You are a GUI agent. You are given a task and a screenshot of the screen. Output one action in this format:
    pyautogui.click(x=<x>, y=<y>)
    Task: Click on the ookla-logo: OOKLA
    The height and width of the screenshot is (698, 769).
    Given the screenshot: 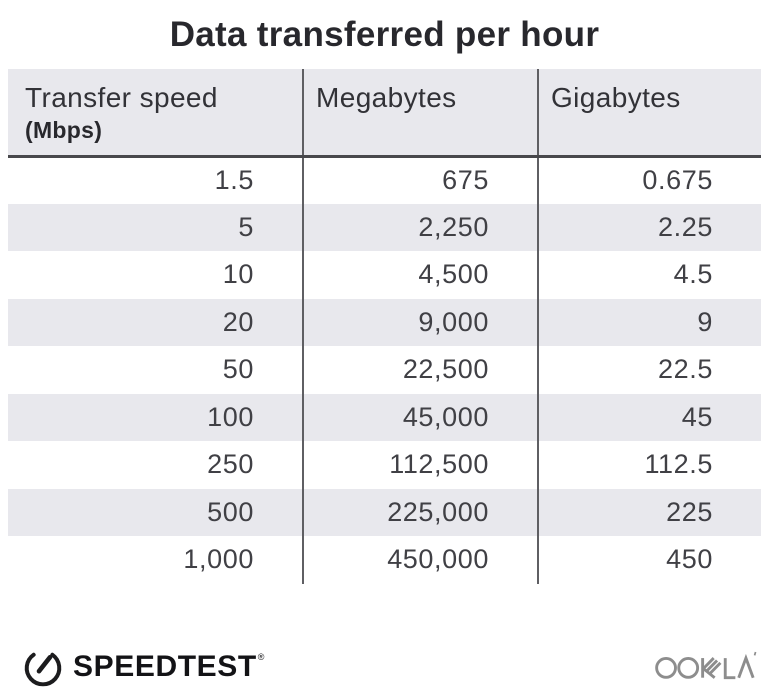 What is the action you would take?
    pyautogui.click(x=706, y=667)
    